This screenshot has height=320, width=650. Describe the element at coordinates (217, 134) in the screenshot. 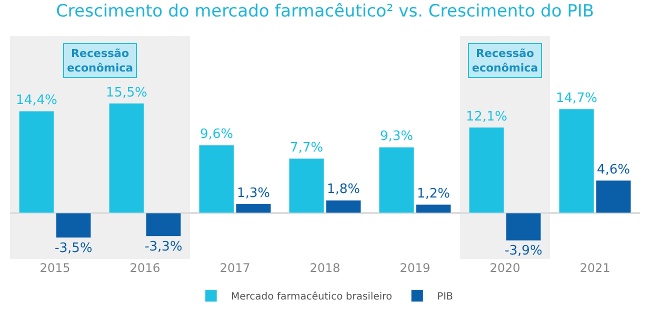

I see `data-label: 9,6%` at that location.